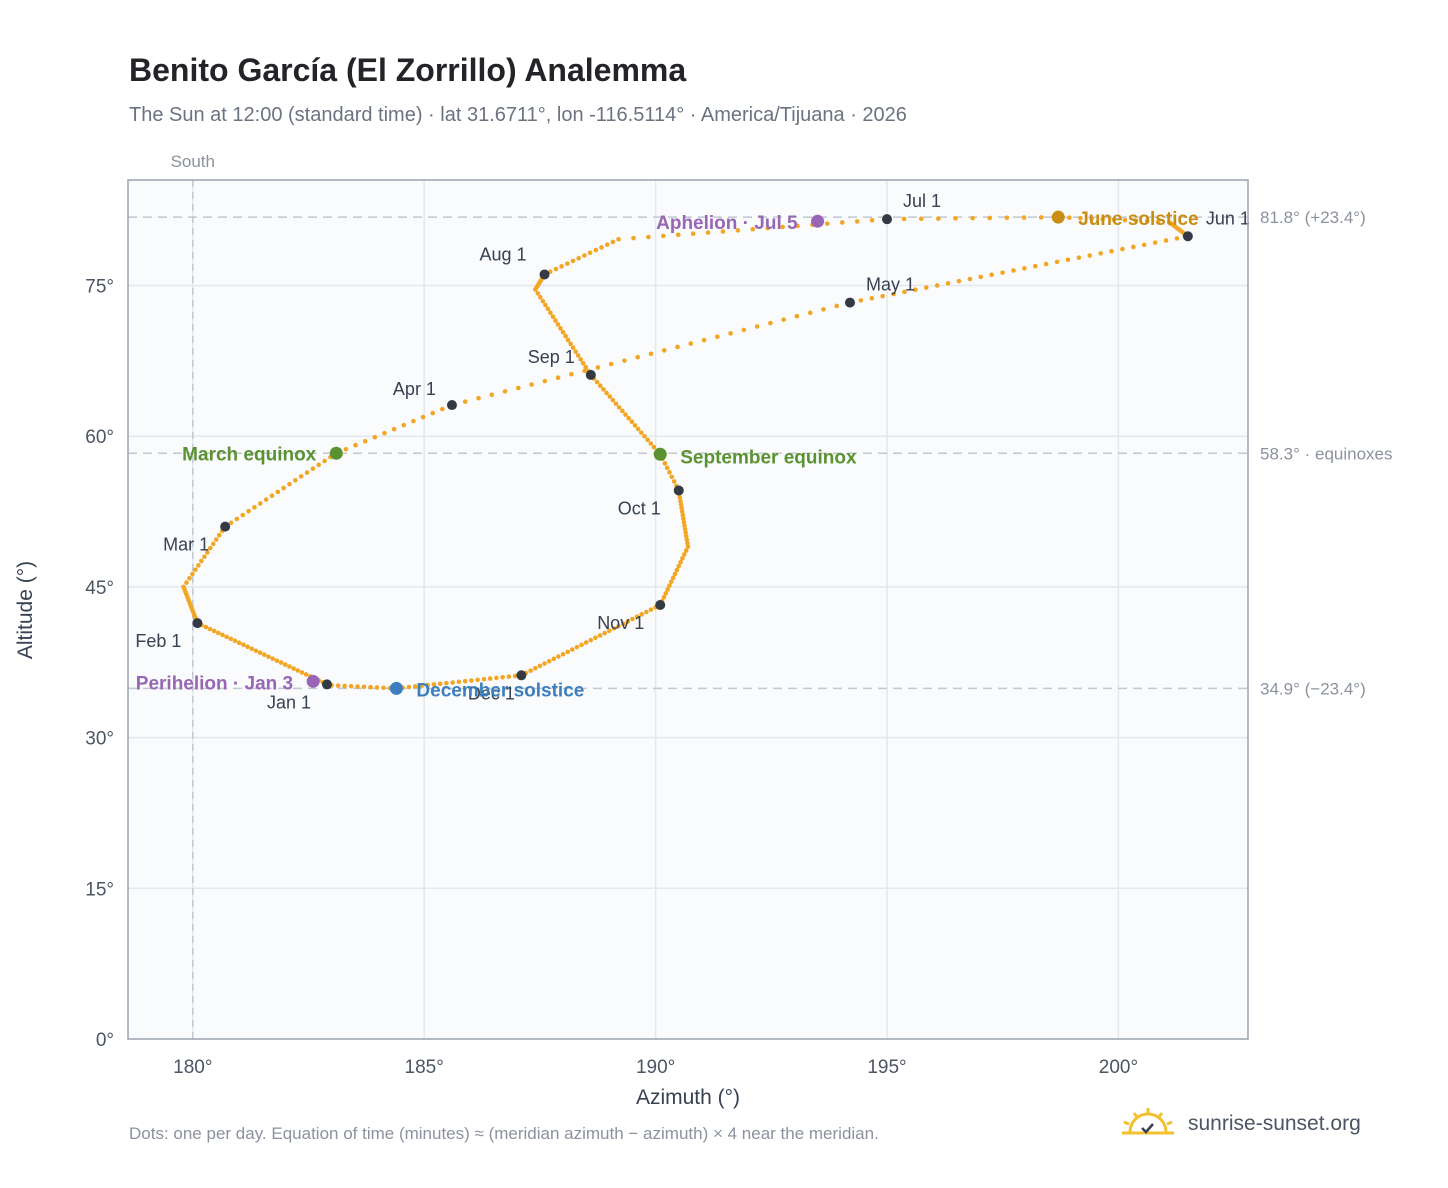  Describe the element at coordinates (192, 1067) in the screenshot. I see `x-tick-label: 180°` at that location.